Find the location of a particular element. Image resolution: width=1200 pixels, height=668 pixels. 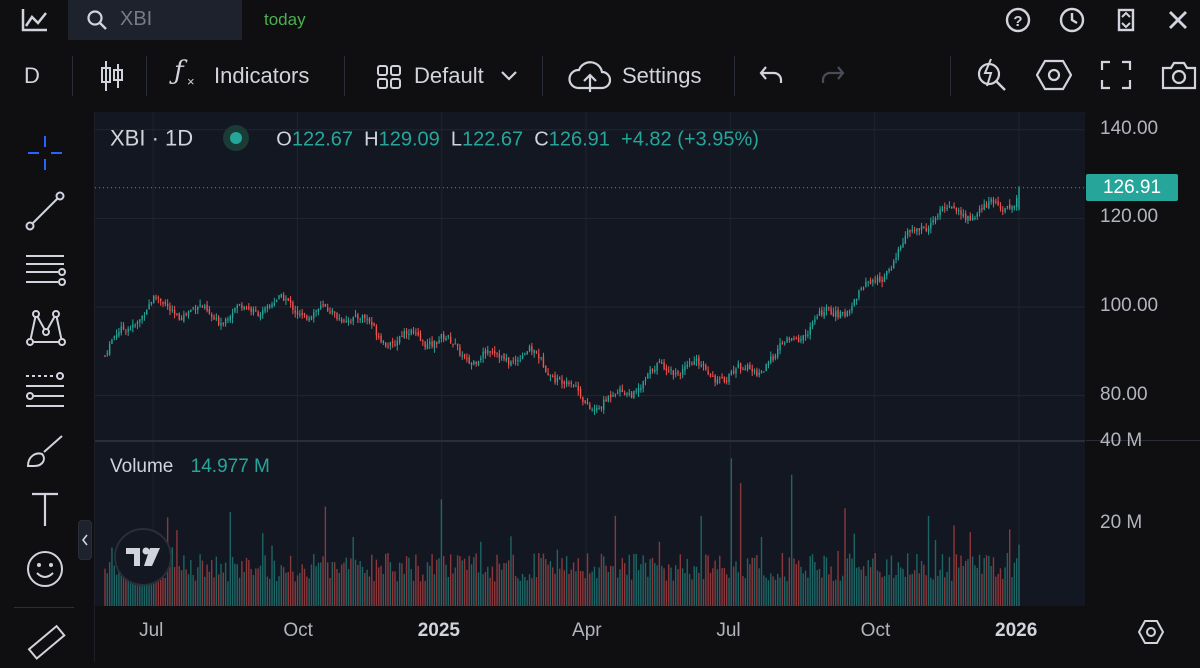

axis-settings-icon is located at coordinates (1151, 632).